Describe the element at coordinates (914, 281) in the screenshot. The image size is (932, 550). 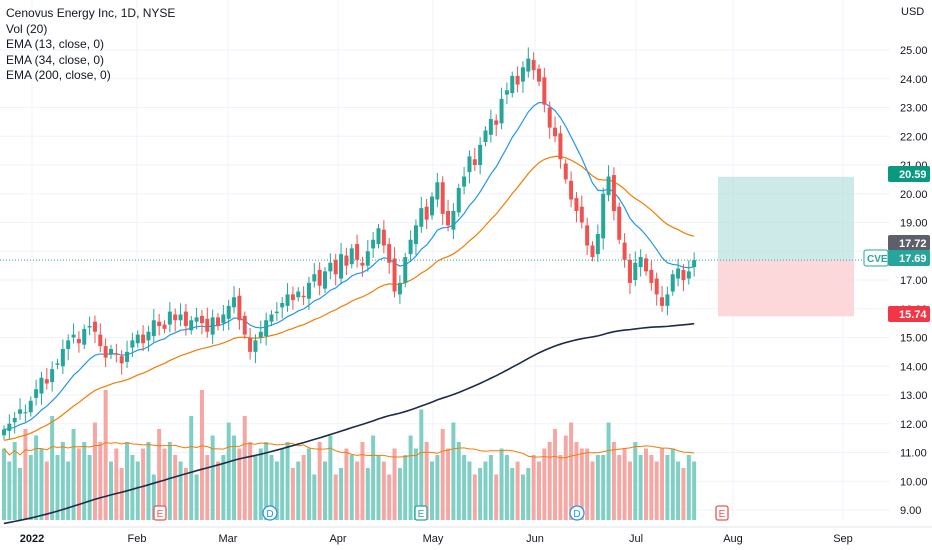
I see `y-tick-label: 17.00` at that location.